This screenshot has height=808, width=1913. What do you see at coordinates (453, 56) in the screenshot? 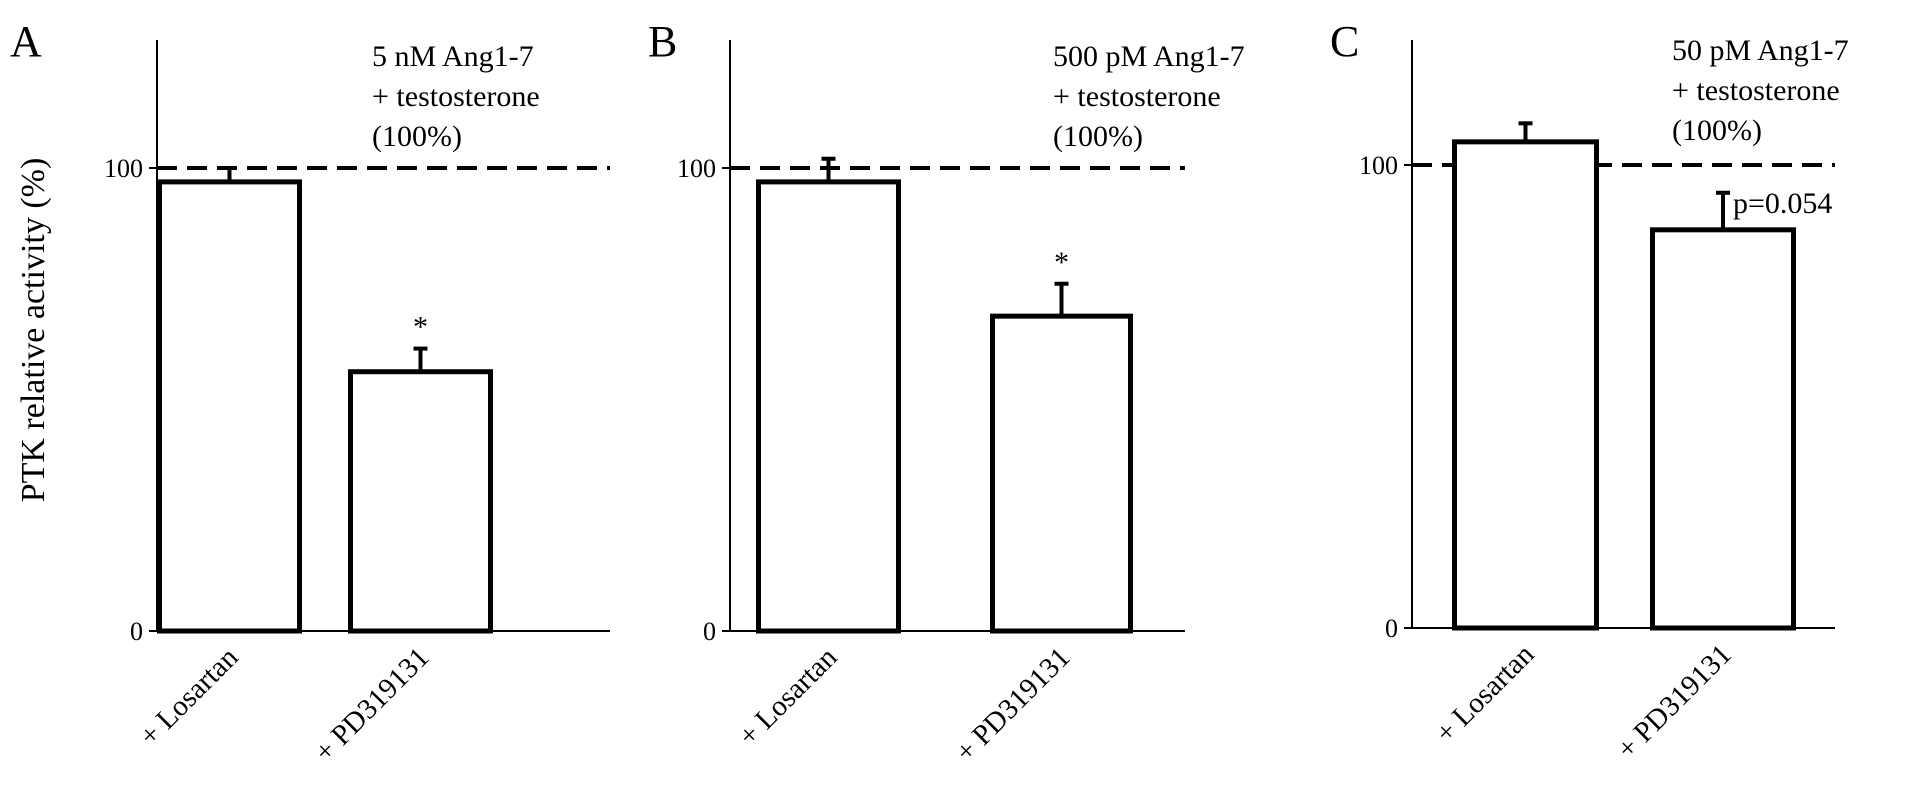
I see `annotation-line: 5 nM Ang1-7` at bounding box center [453, 56].